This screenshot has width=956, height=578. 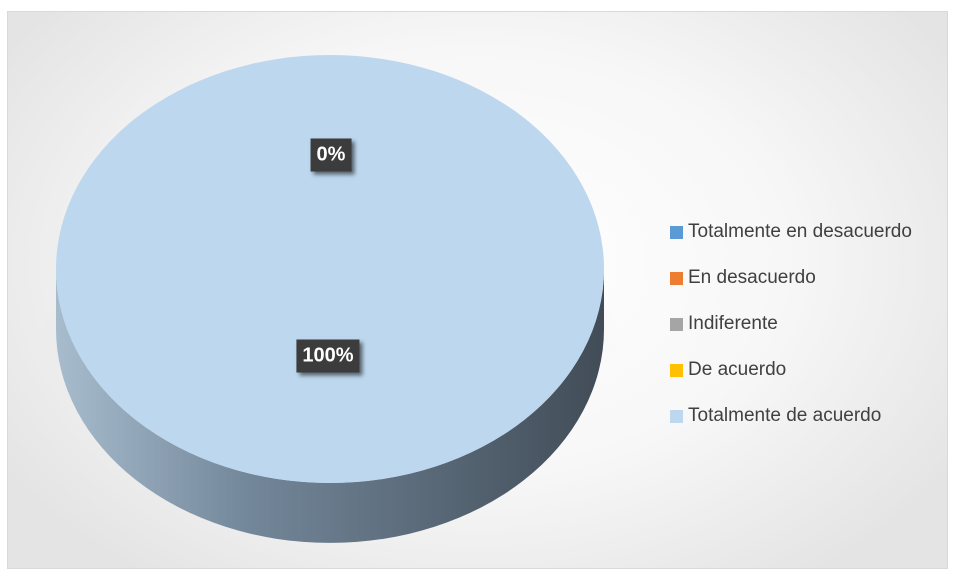 What do you see at coordinates (733, 323) in the screenshot?
I see `legend-label: Indiferente` at bounding box center [733, 323].